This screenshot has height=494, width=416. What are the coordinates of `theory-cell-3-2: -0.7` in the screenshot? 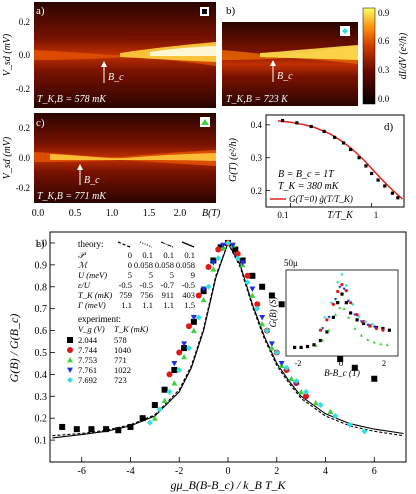 It's located at (167, 285).